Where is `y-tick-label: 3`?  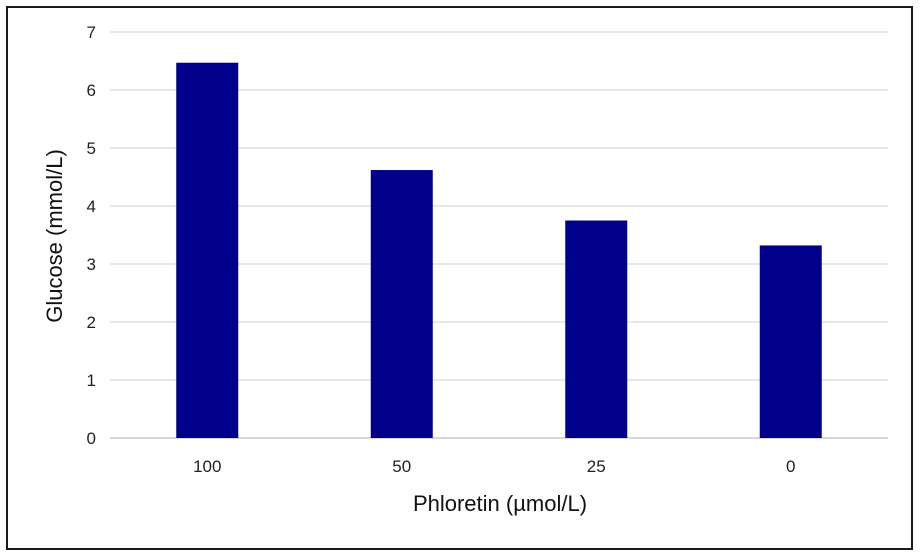
y-tick-label: 3 is located at coordinates (91, 264).